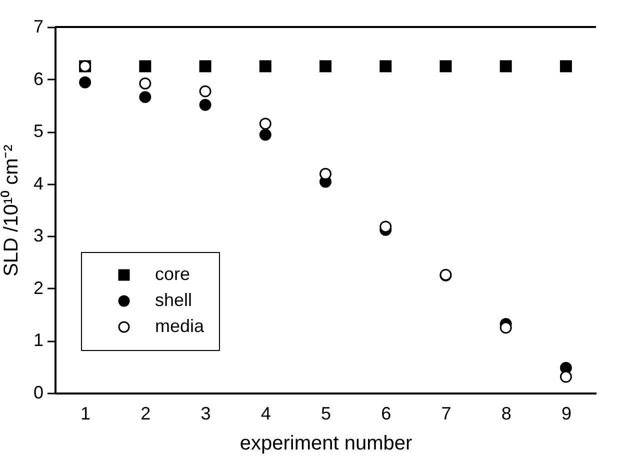 The height and width of the screenshot is (467, 618). What do you see at coordinates (180, 326) in the screenshot?
I see `legend-label: media` at bounding box center [180, 326].